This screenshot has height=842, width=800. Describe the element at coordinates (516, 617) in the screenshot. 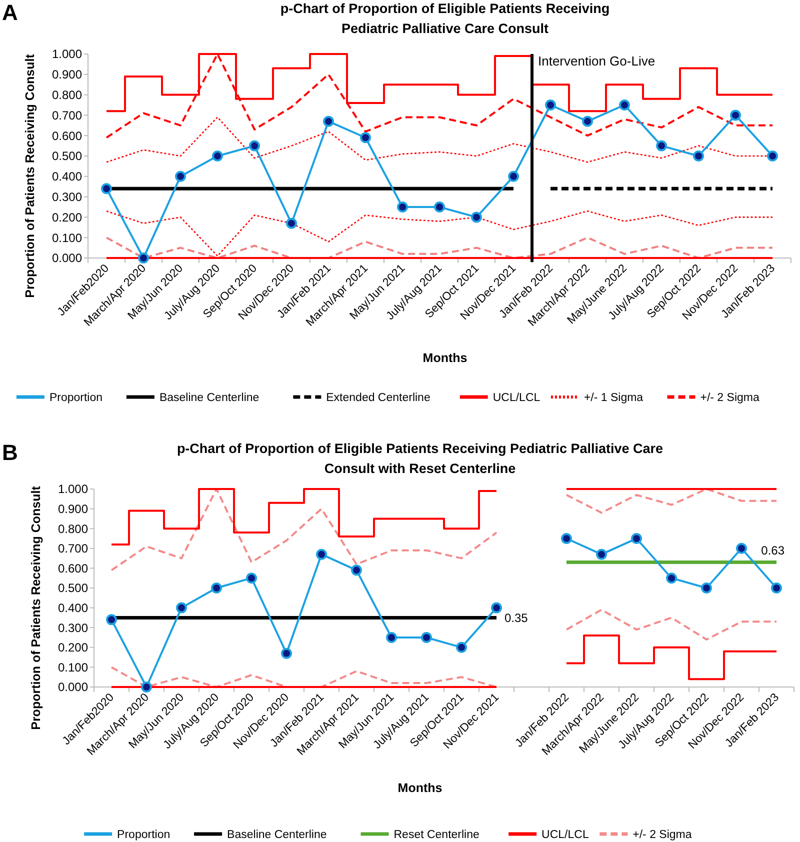

I see `data-label: 0.35` at that location.